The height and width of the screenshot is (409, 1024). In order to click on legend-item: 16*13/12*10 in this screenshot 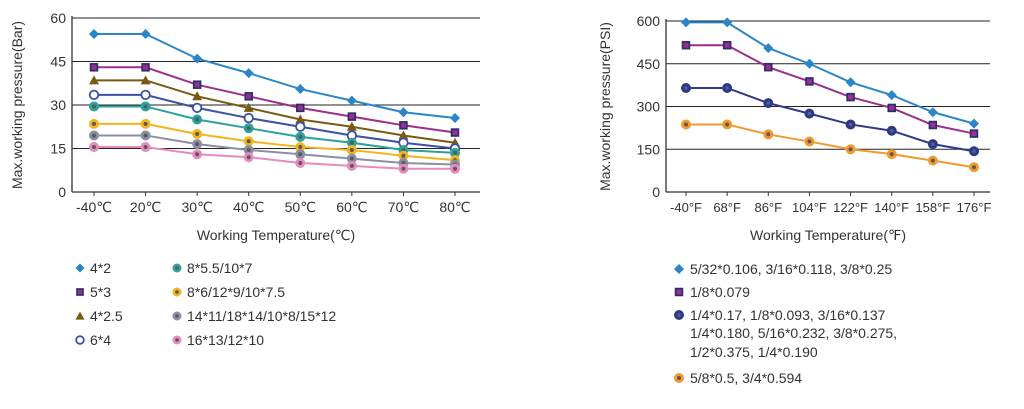, I will do `click(218, 340)`.